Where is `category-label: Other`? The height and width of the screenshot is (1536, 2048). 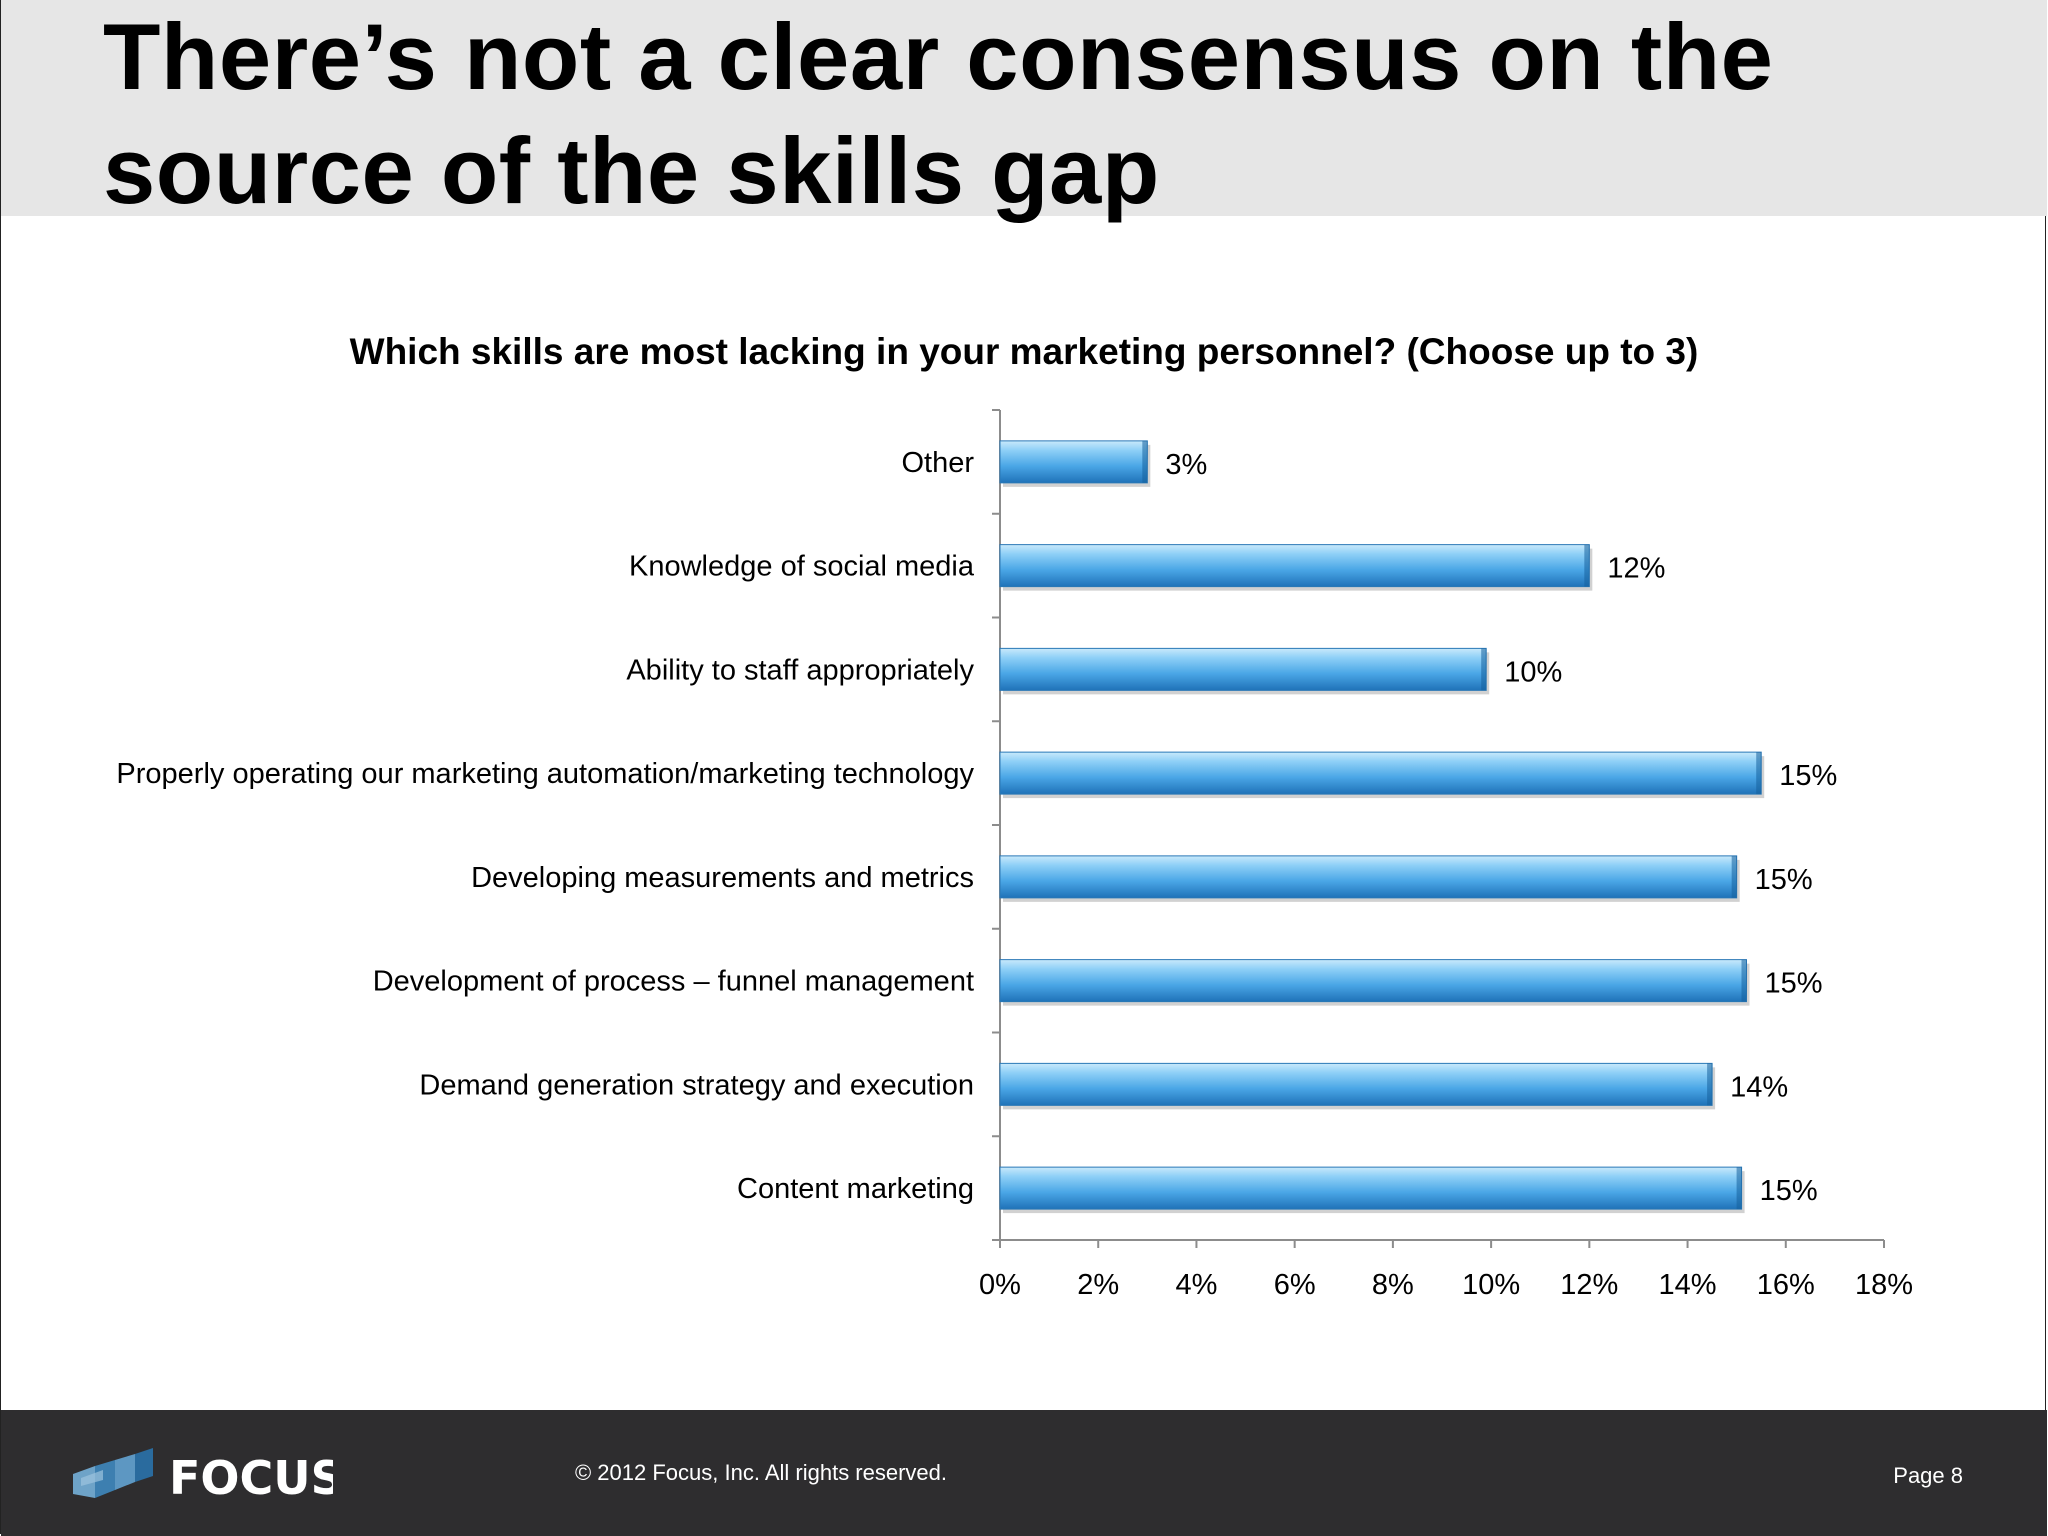 category-label: Other is located at coordinates (937, 463).